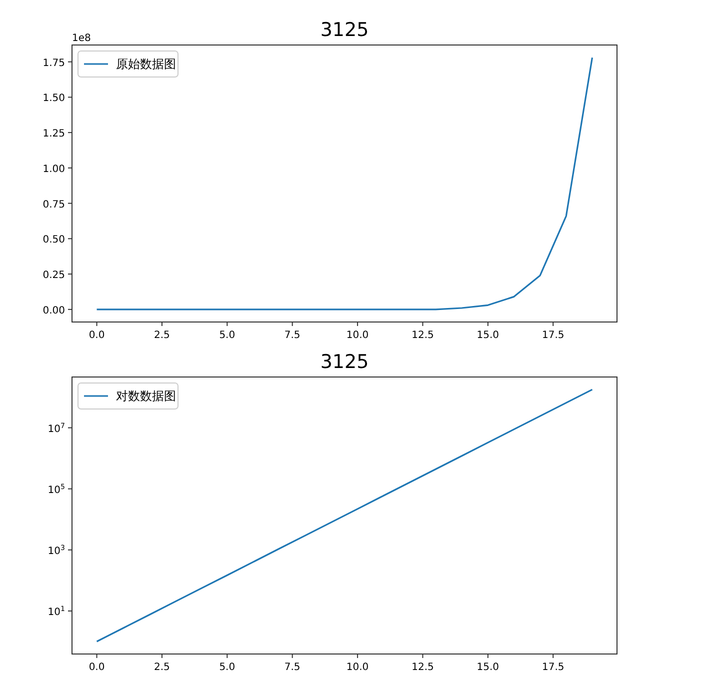 This screenshot has width=701, height=697. I want to click on y-tick-label: 1.50, so click(53, 98).